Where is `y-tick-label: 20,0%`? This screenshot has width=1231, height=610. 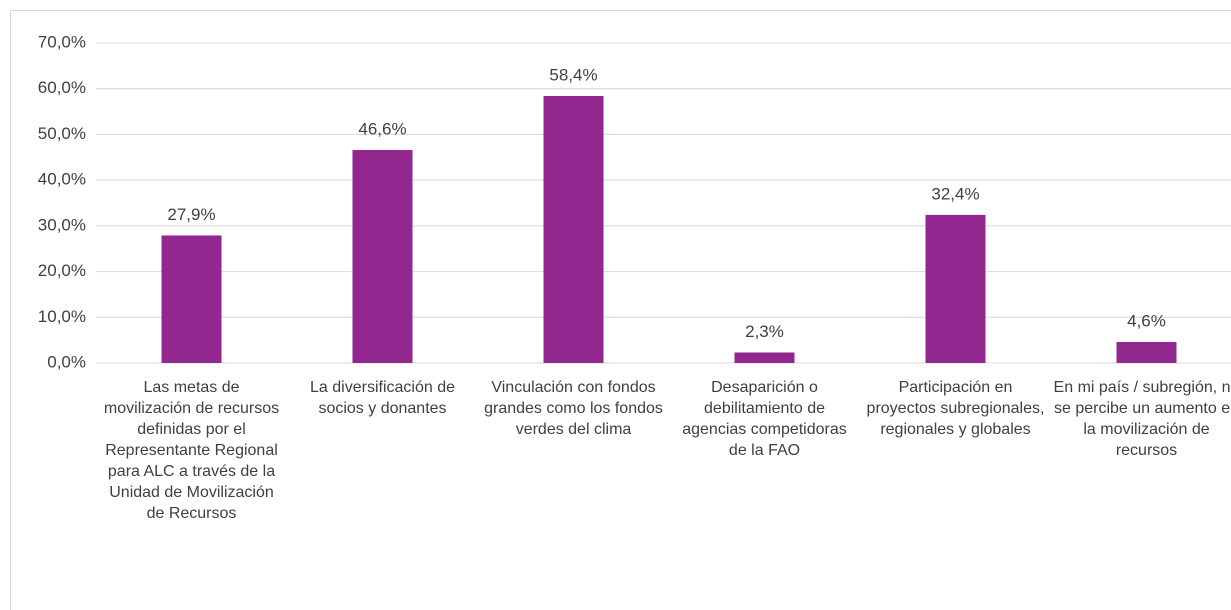
y-tick-label: 20,0% is located at coordinates (62, 270).